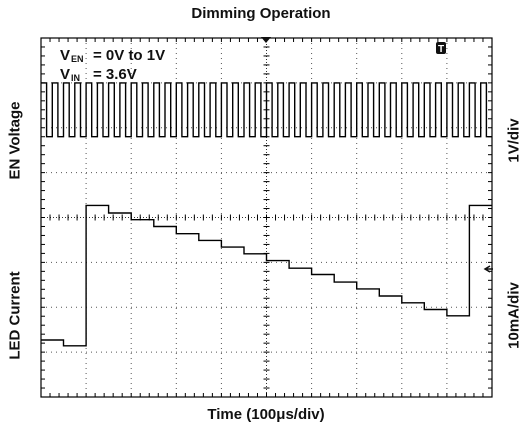  Describe the element at coordinates (266, 414) in the screenshot. I see `x-axis-label: Time (100μs/div)` at that location.